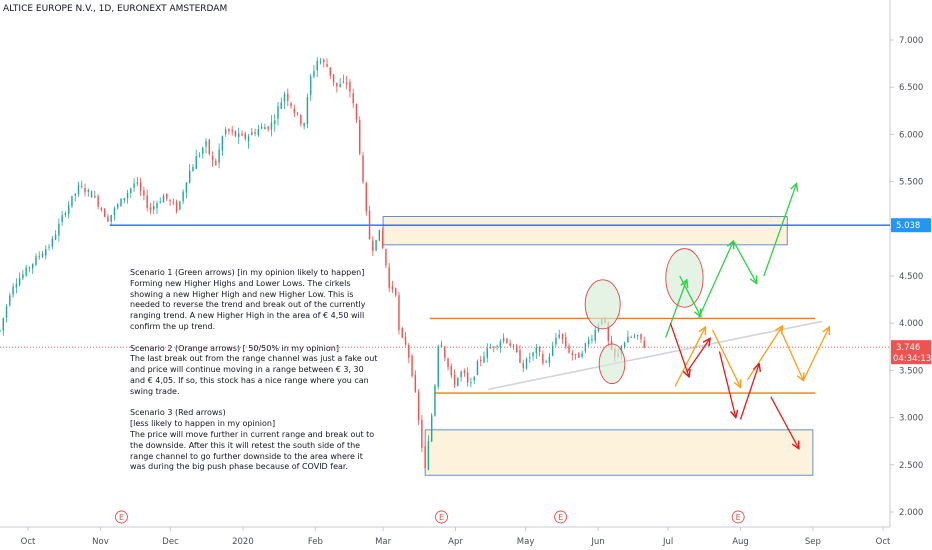 The image size is (932, 550). Describe the element at coordinates (585, 231) in the screenshot. I see `upper-zone` at that location.